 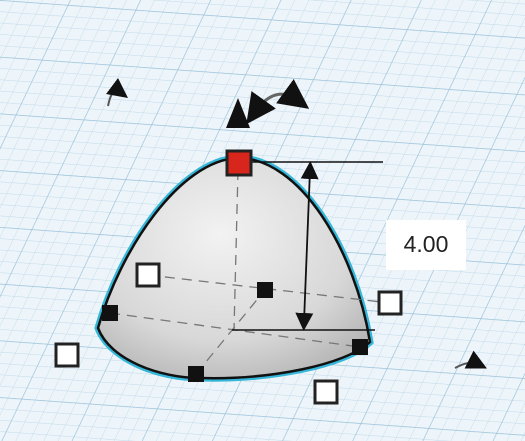 What do you see at coordinates (235, 332) in the screenshot?
I see `side-handles` at bounding box center [235, 332].